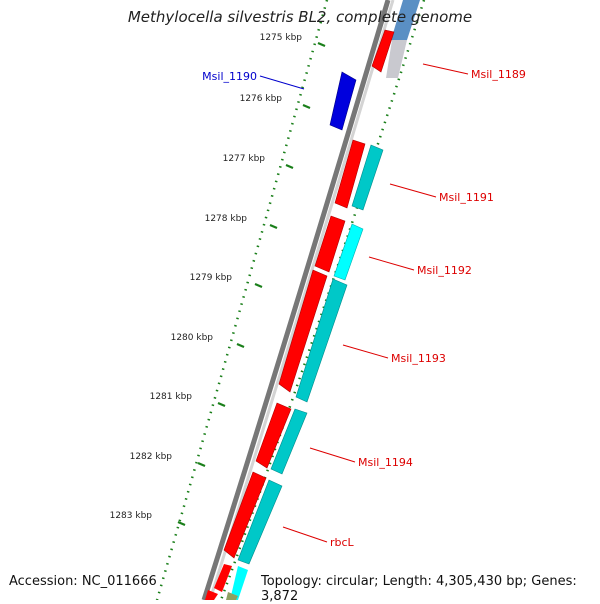 This screenshot has width=600, height=604. Describe the element at coordinates (244, 159) in the screenshot. I see `scale-tick-label: 1277 kbp` at that location.